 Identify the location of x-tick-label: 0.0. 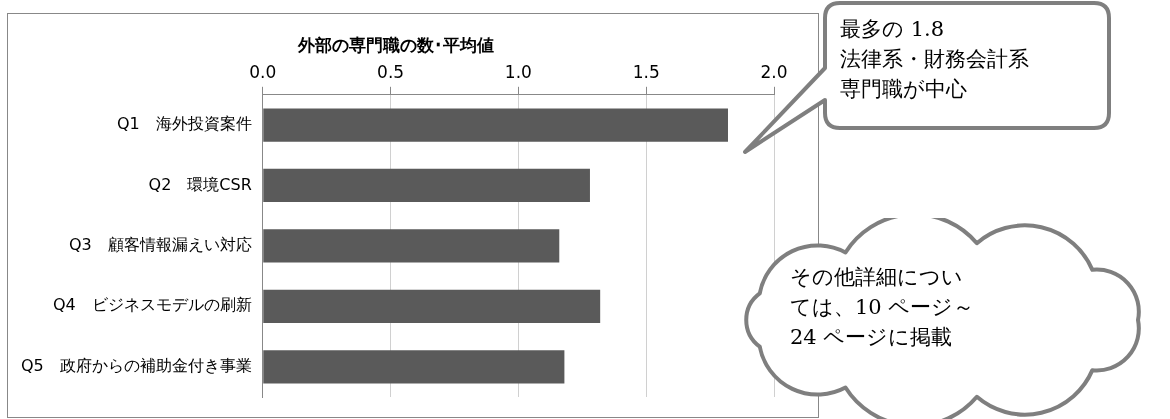
(263, 72).